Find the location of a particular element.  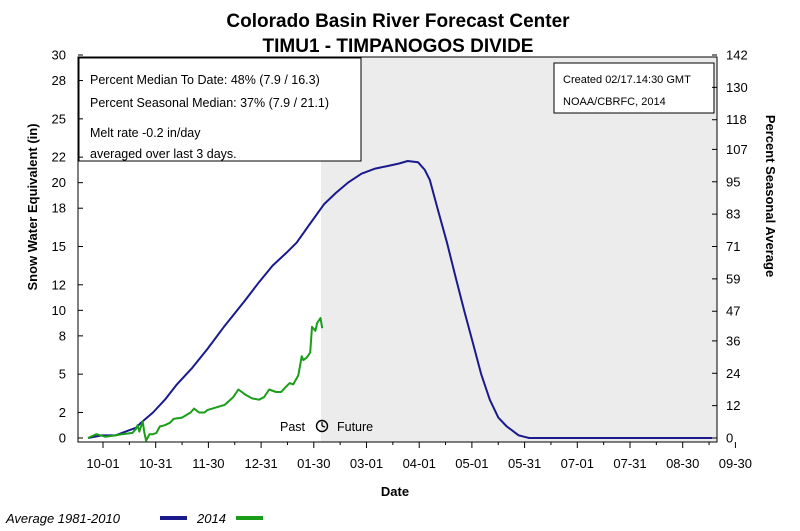

x-tick-label: 01-30 is located at coordinates (313, 463).